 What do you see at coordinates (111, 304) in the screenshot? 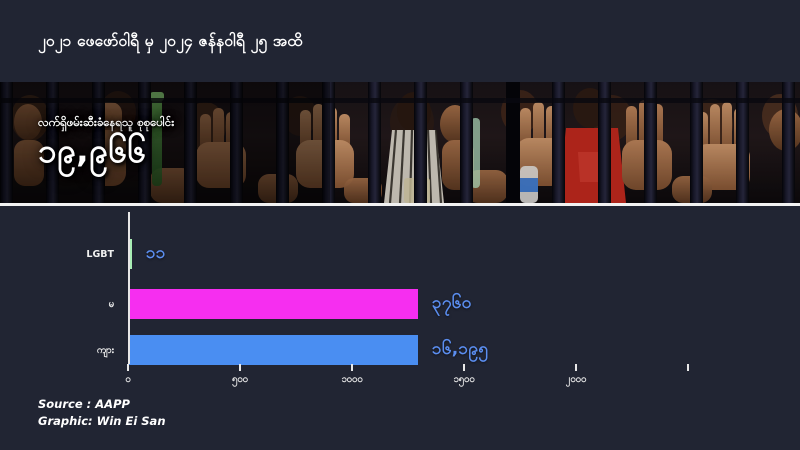
I see `category-label-female: မ` at bounding box center [111, 304].